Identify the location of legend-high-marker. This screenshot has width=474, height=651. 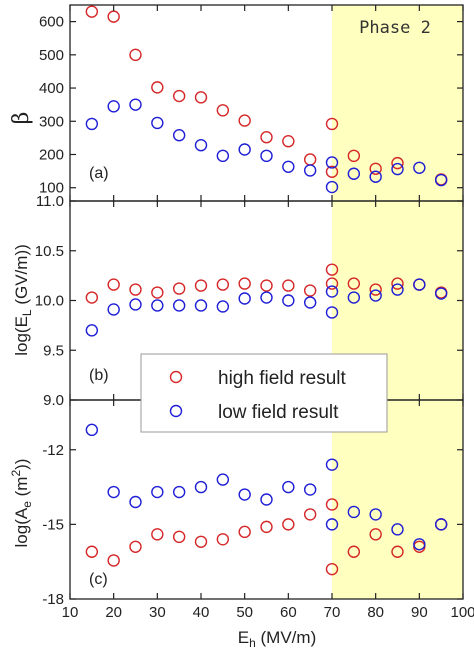
(176, 377).